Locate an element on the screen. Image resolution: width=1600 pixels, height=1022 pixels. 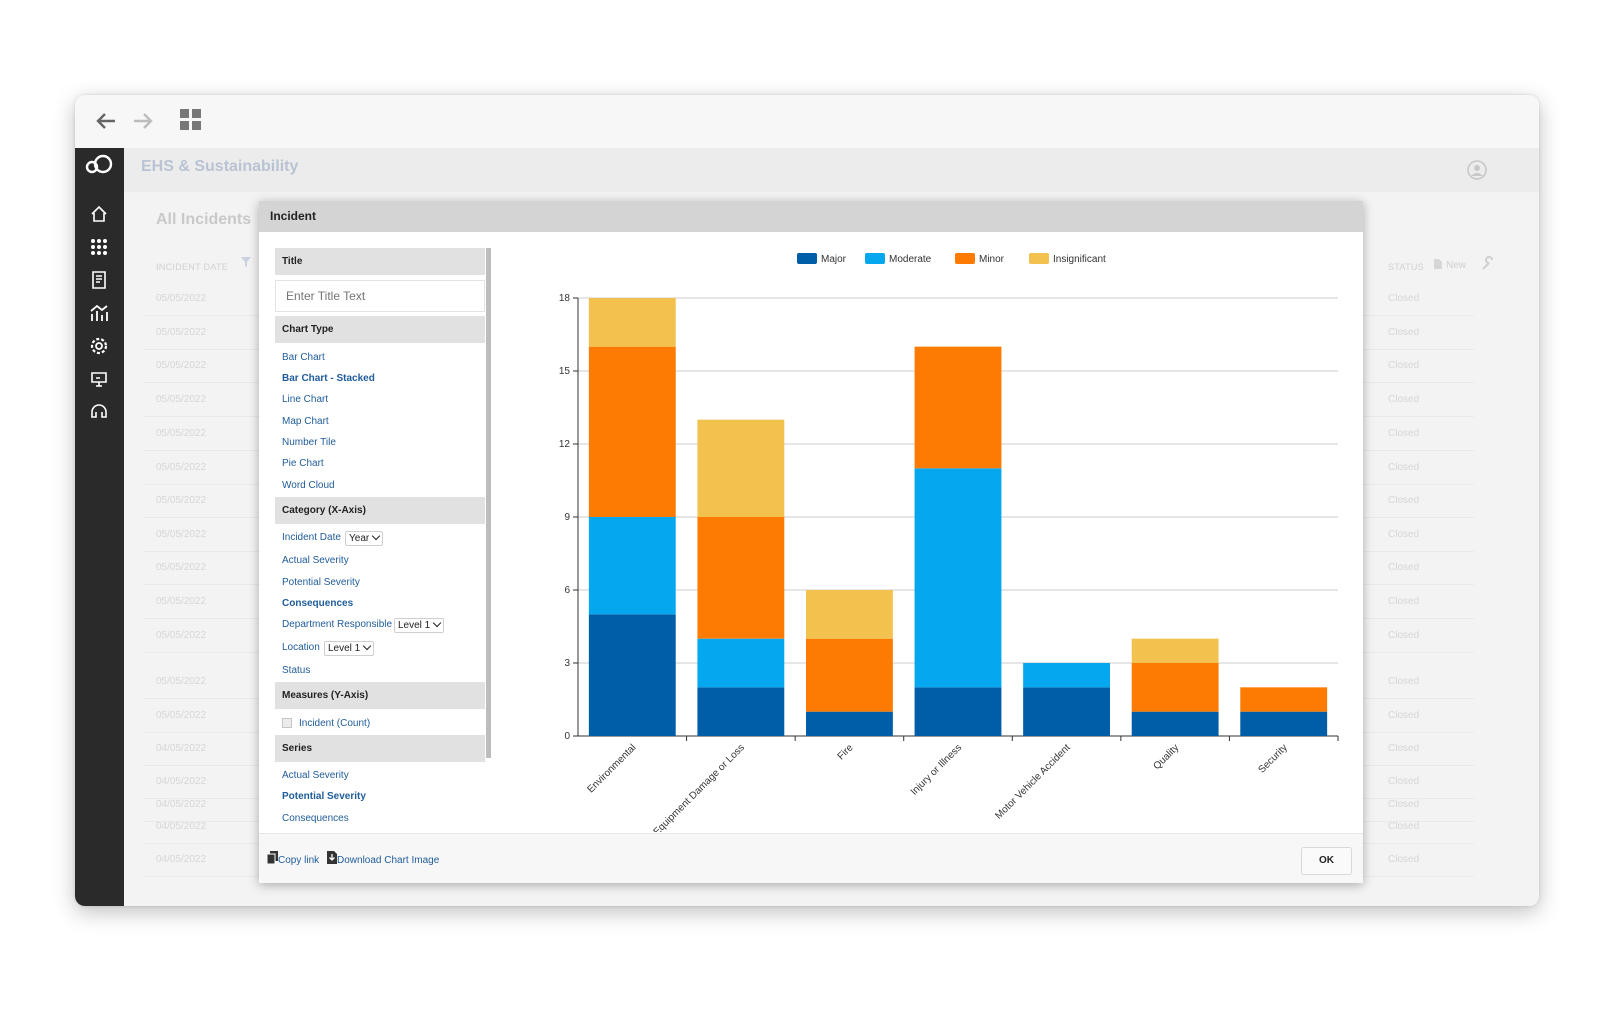
ok-button: OK is located at coordinates (1326, 861).